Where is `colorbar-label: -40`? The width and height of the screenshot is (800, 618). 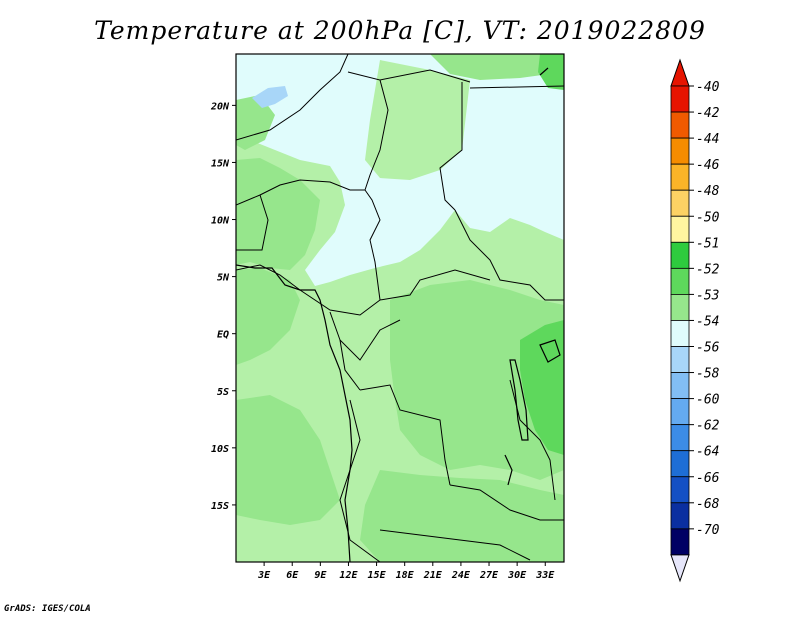
colorbar-label: -40 is located at coordinates (708, 87).